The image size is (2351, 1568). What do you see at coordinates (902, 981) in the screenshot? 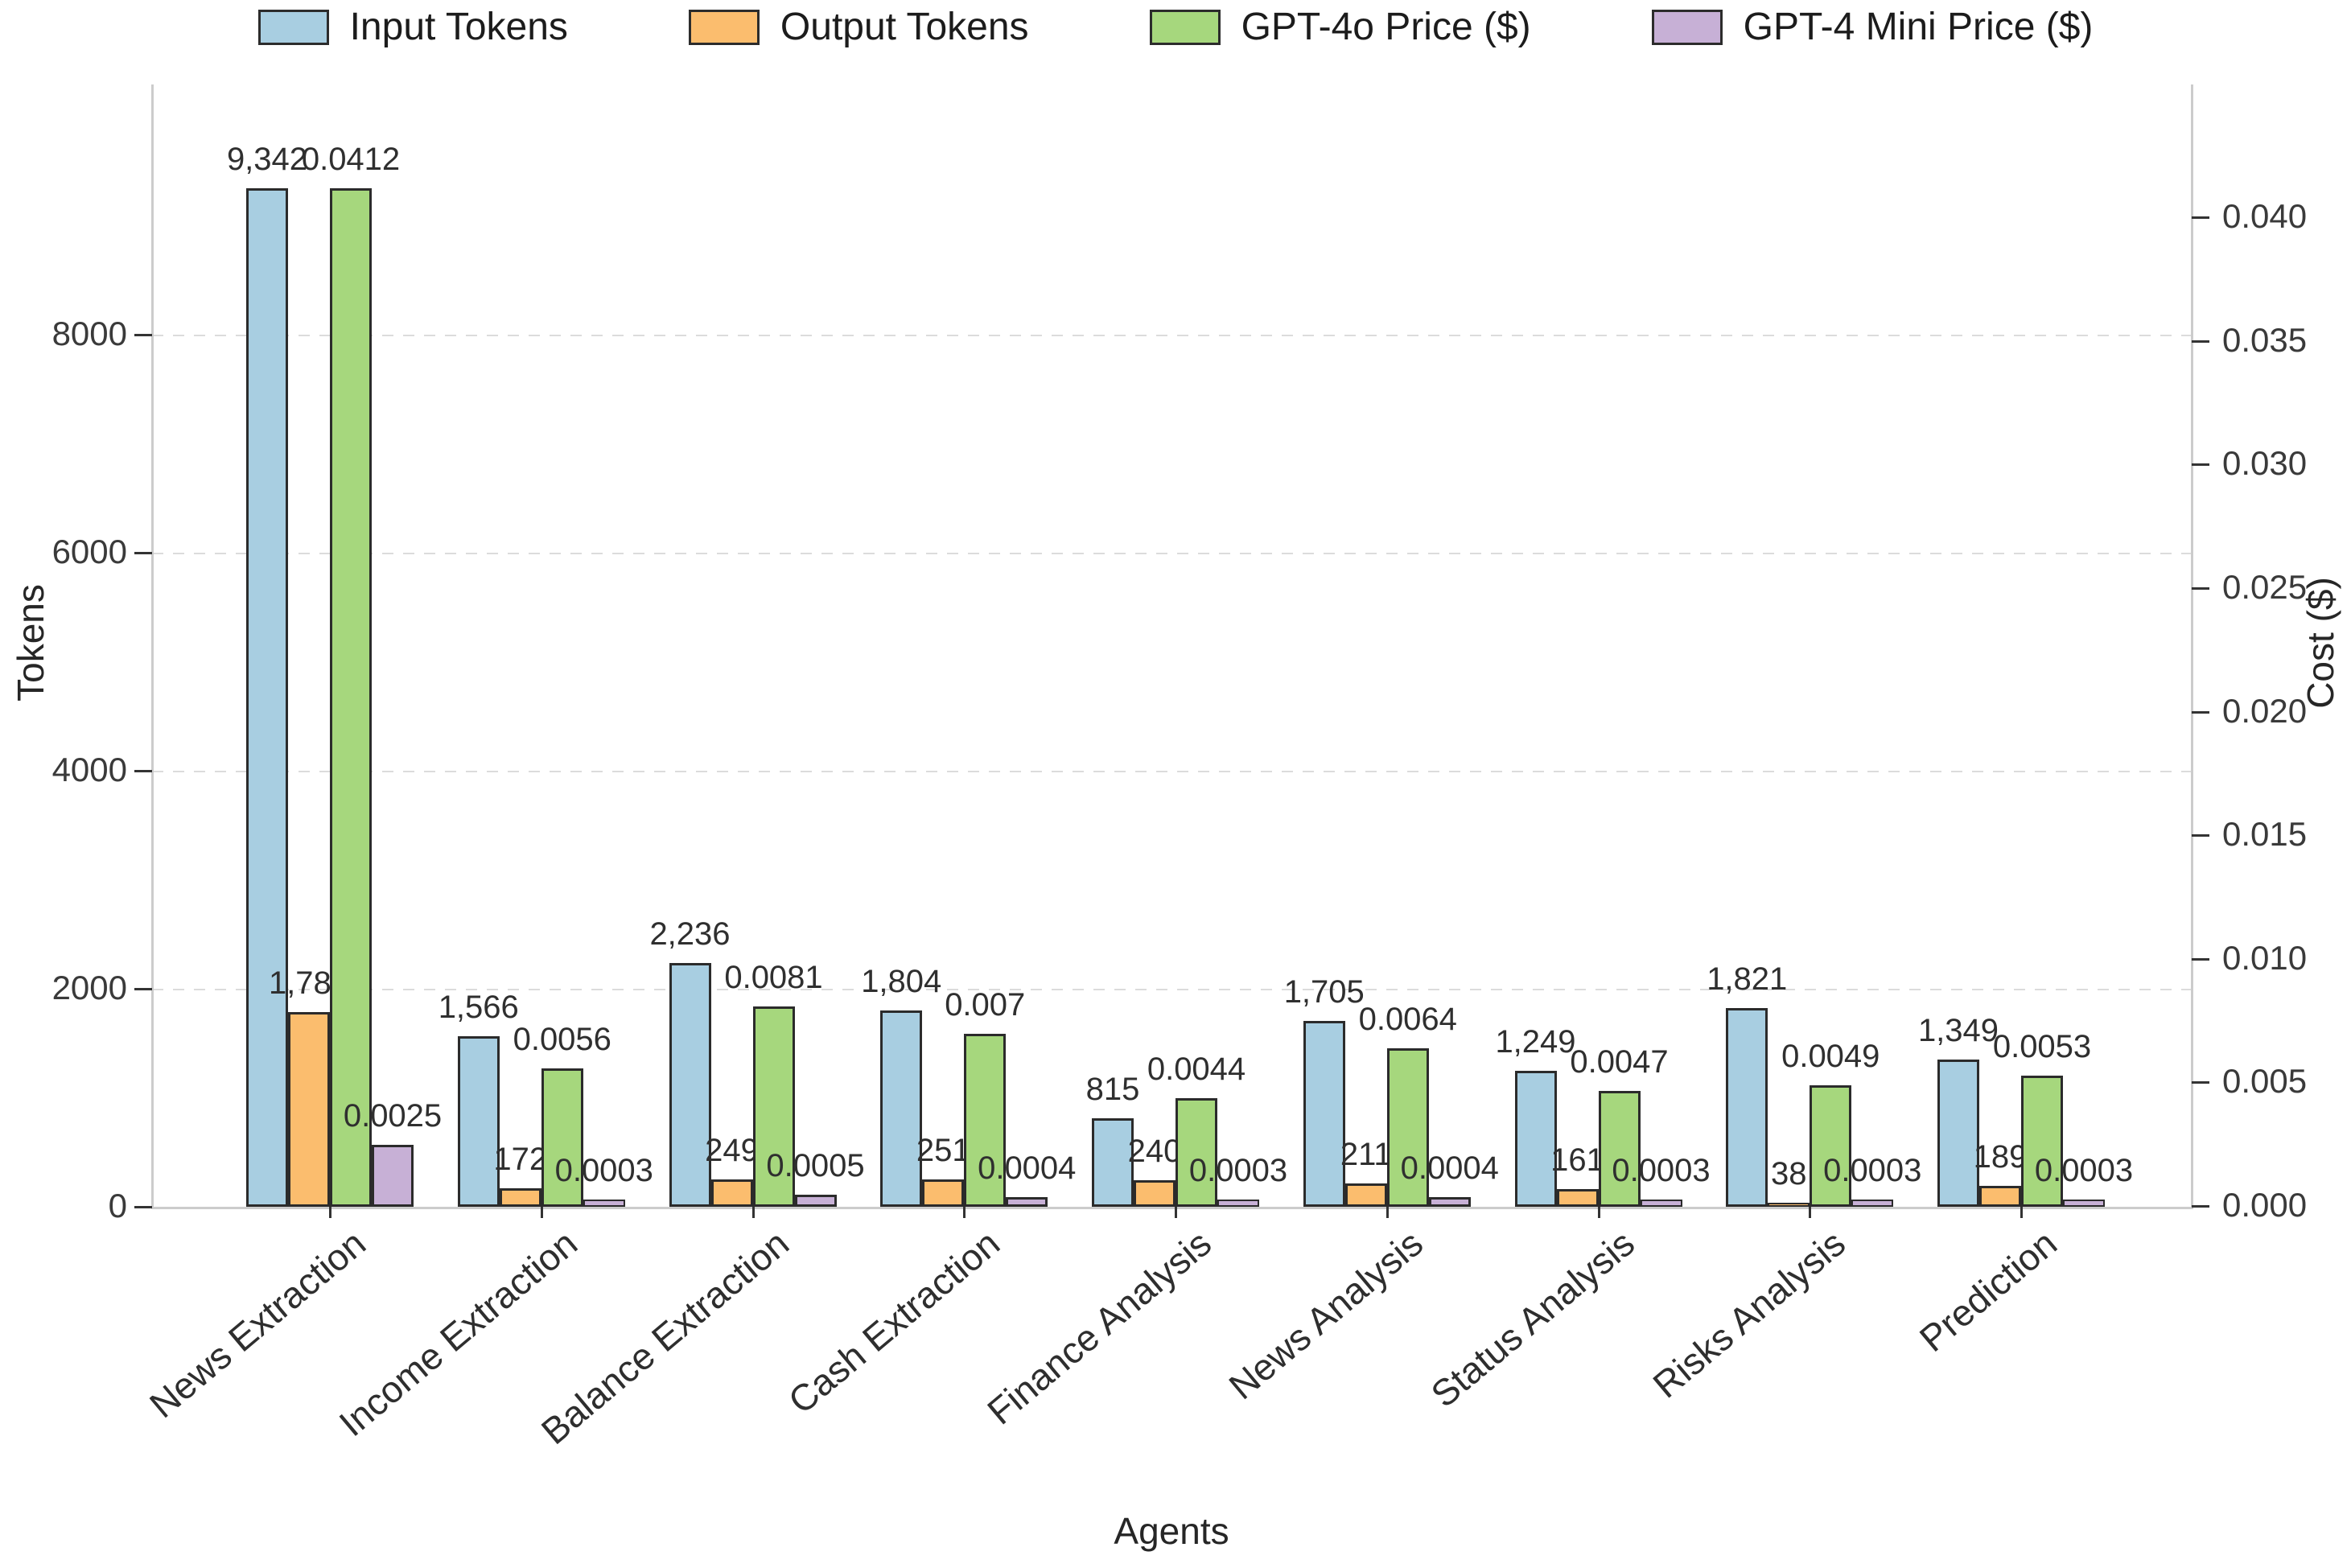
I see `bar-value-label: 1,804` at bounding box center [902, 981].